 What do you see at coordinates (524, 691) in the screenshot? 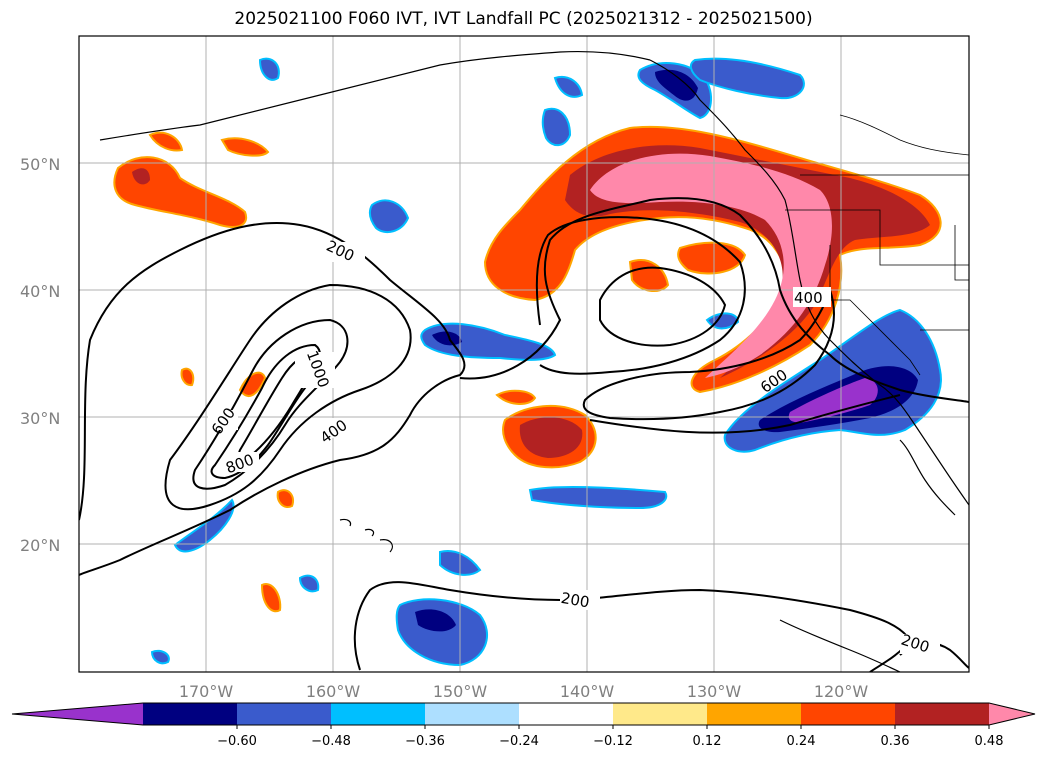
I see `lon-tick-labels: 170°W 160°W 150°W 140°W 130°W 120°W` at bounding box center [524, 691].